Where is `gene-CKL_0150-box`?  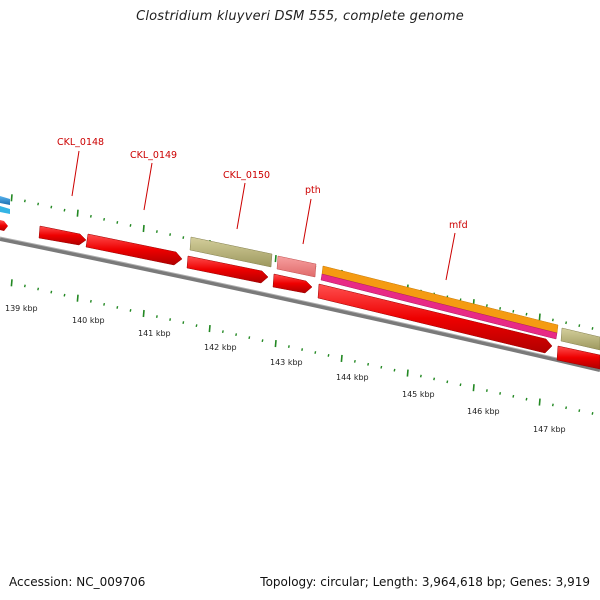 gene-CKL_0150-box is located at coordinates (231, 252).